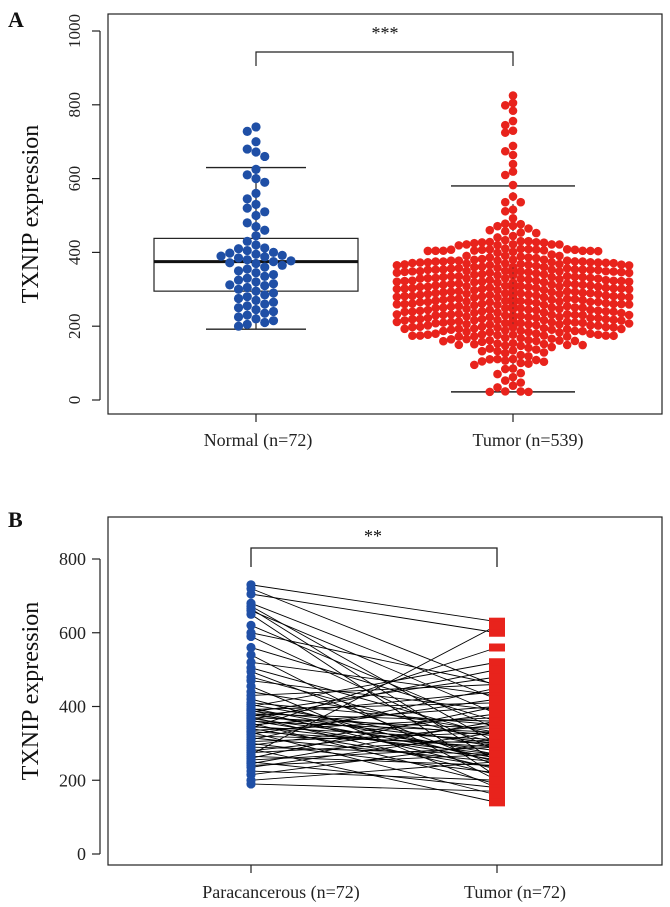 Image resolution: width=670 pixels, height=907 pixels. I want to click on y-tick-label: 400, so click(72, 707).